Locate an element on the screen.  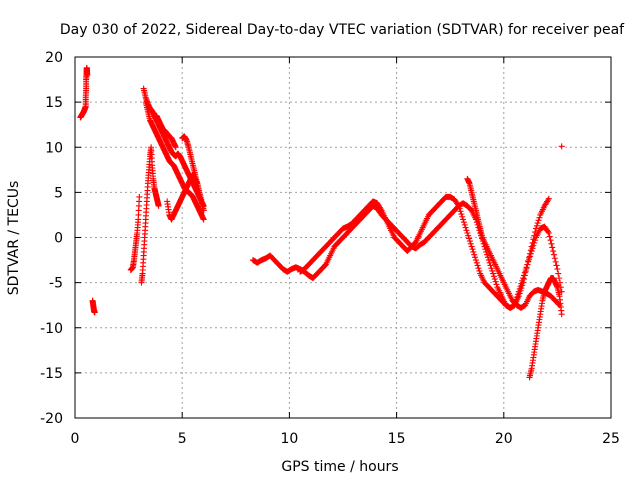
x-tick-label: 5 is located at coordinates (182, 439).